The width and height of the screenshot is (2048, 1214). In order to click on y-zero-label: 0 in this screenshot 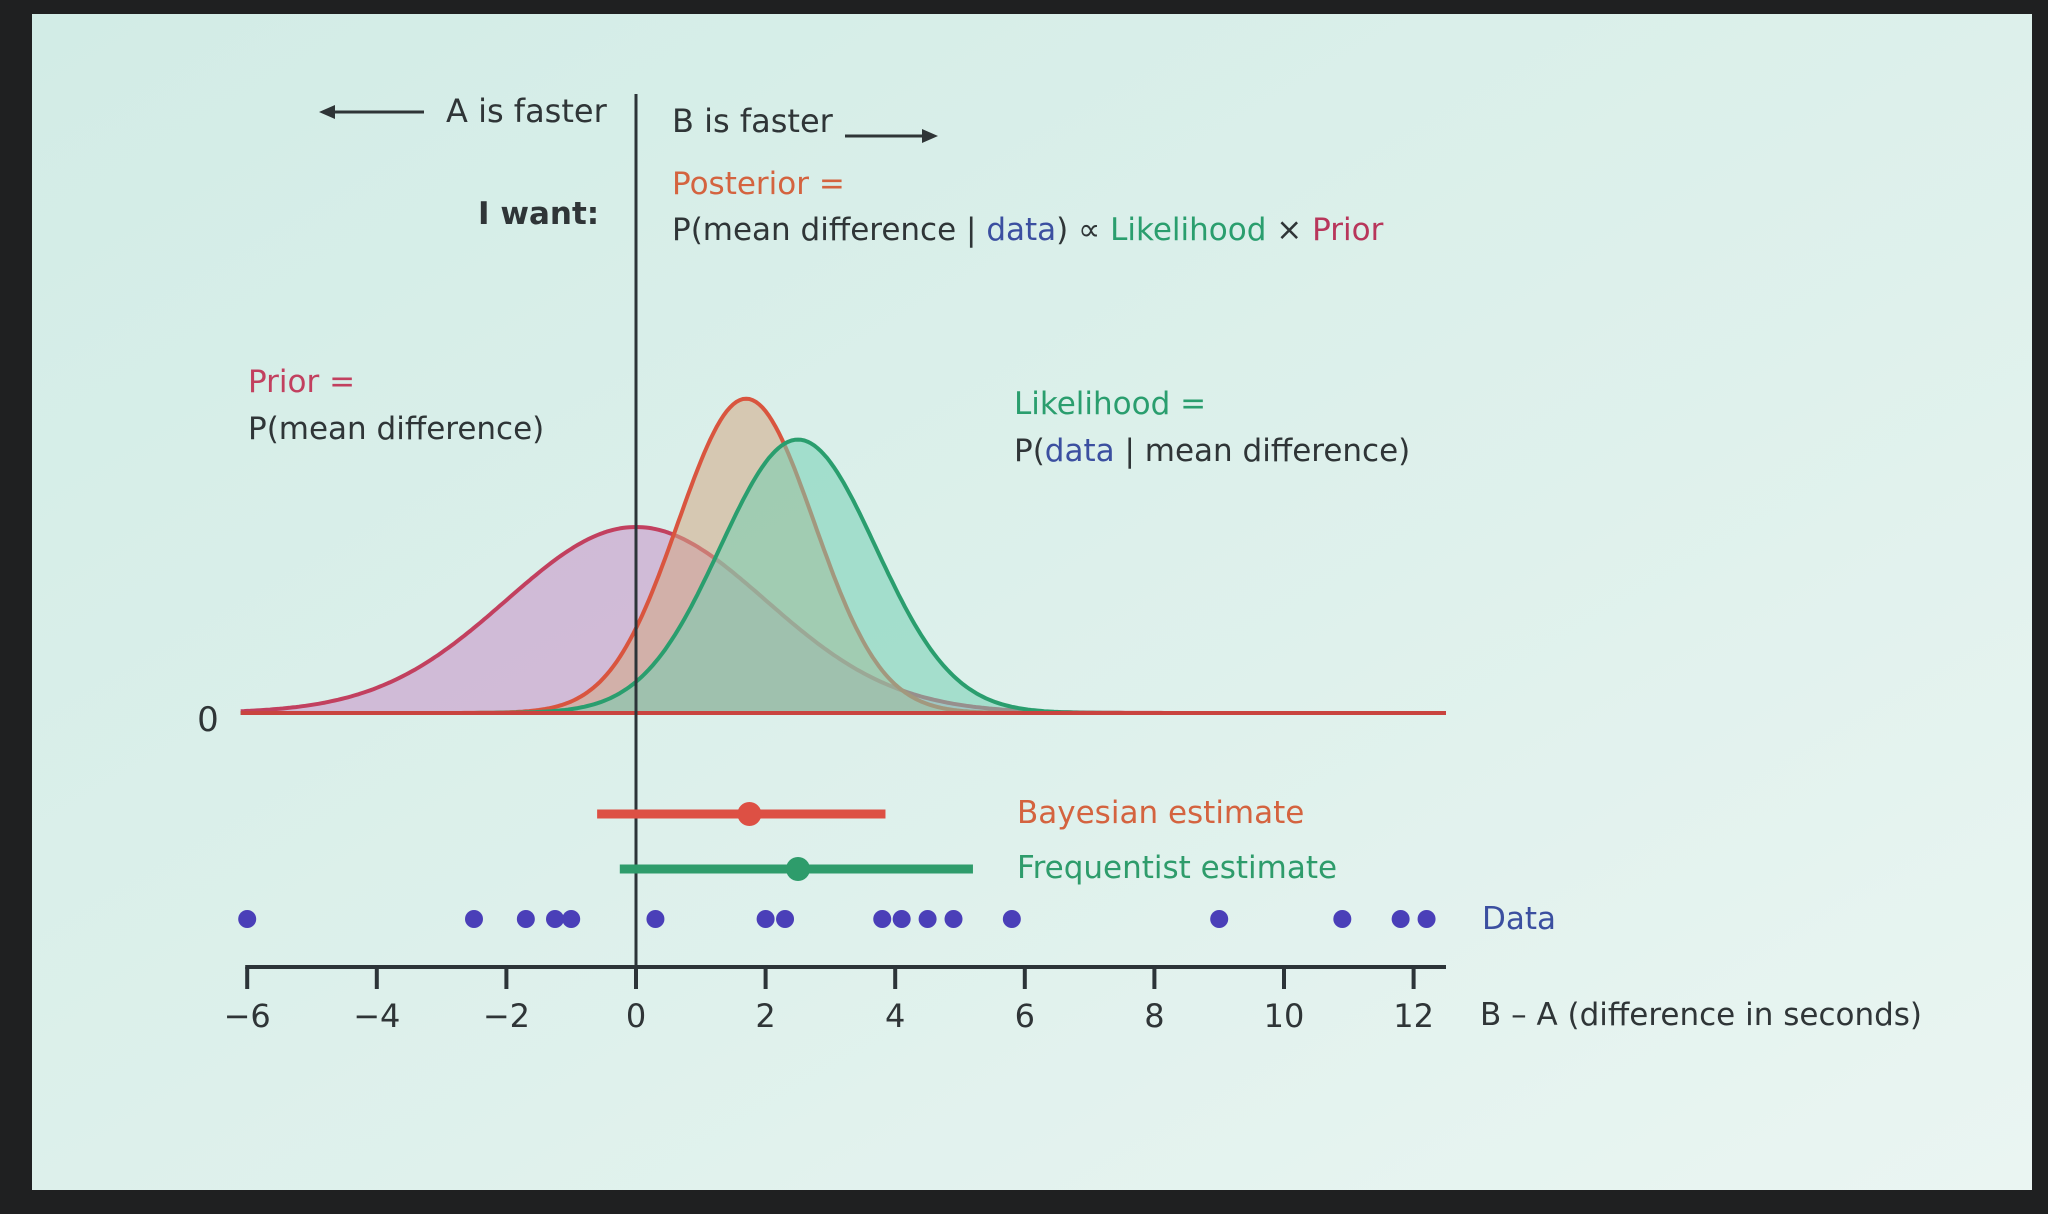, I will do `click(208, 720)`.